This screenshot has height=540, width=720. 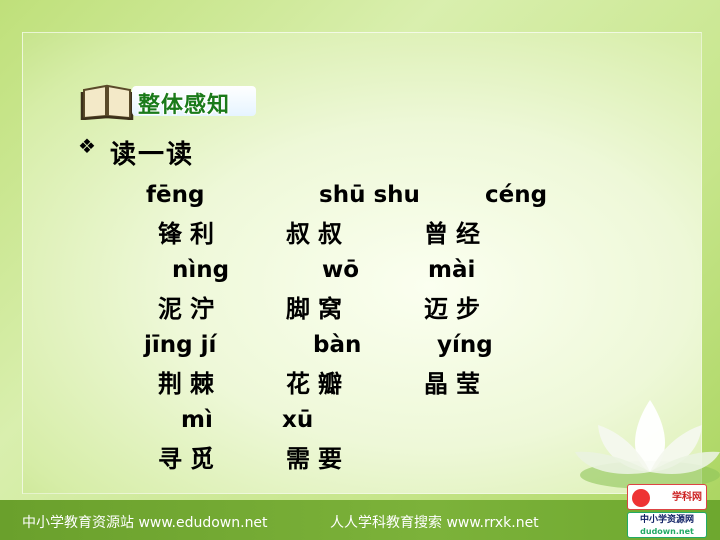 I want to click on pinyin-label: bàn, so click(x=337, y=345).